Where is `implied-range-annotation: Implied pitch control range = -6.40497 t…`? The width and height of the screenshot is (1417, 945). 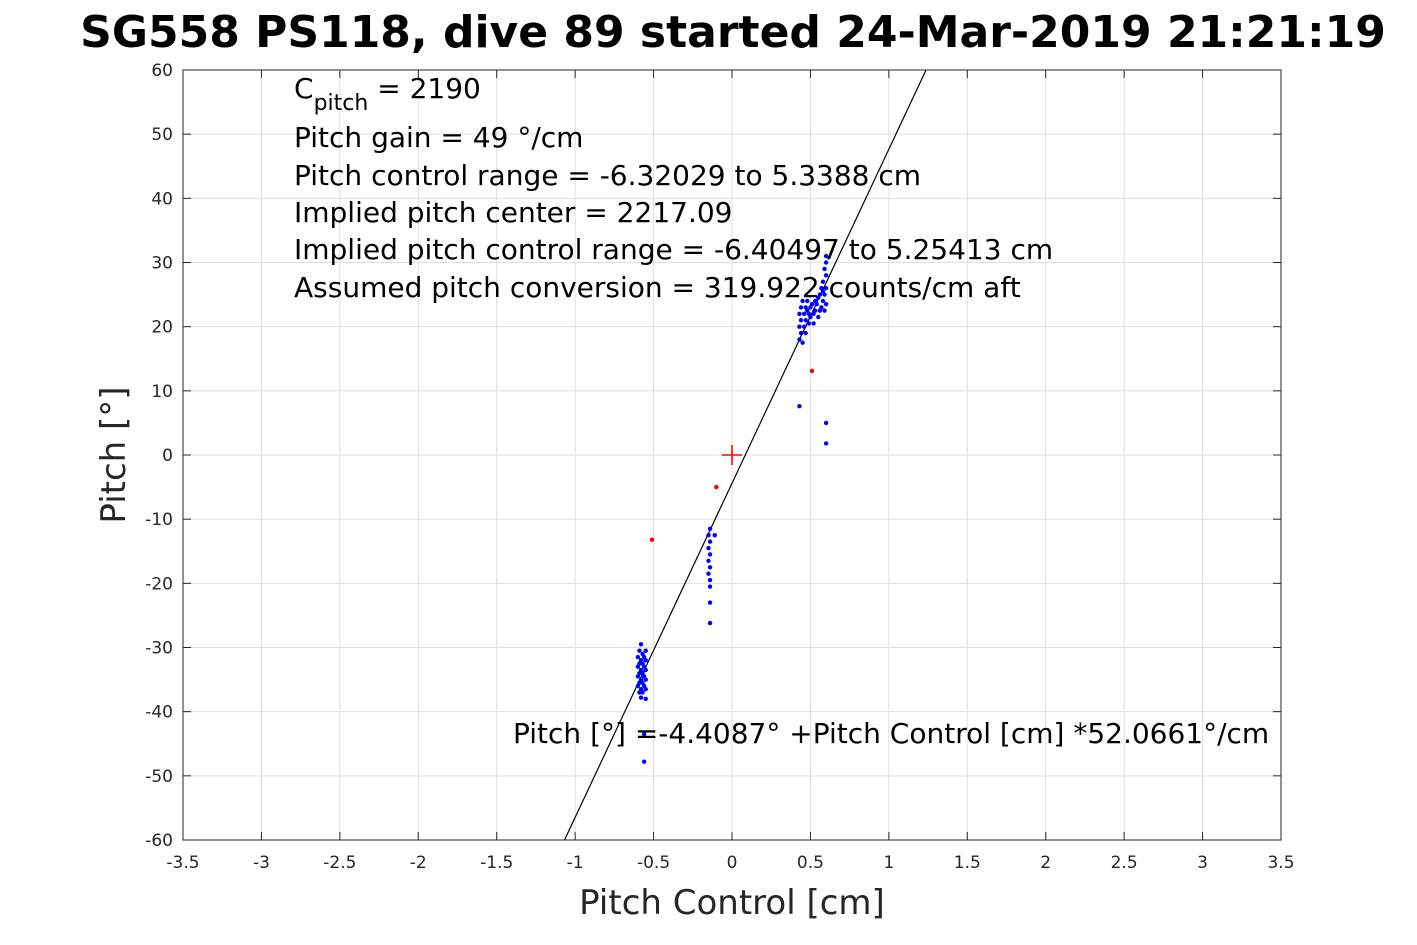 implied-range-annotation: Implied pitch control range = -6.40497 t… is located at coordinates (673, 249).